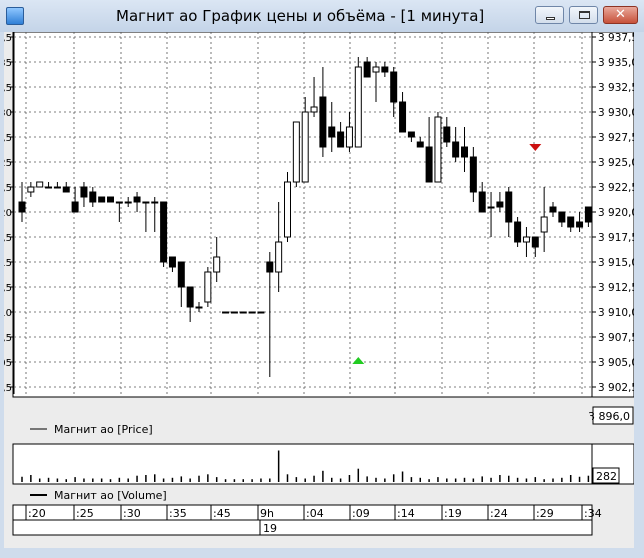 Image resolution: width=644 pixels, height=558 pixels. What do you see at coordinates (8, 263) in the screenshot?
I see `left-tick-label: 15` at bounding box center [8, 263].